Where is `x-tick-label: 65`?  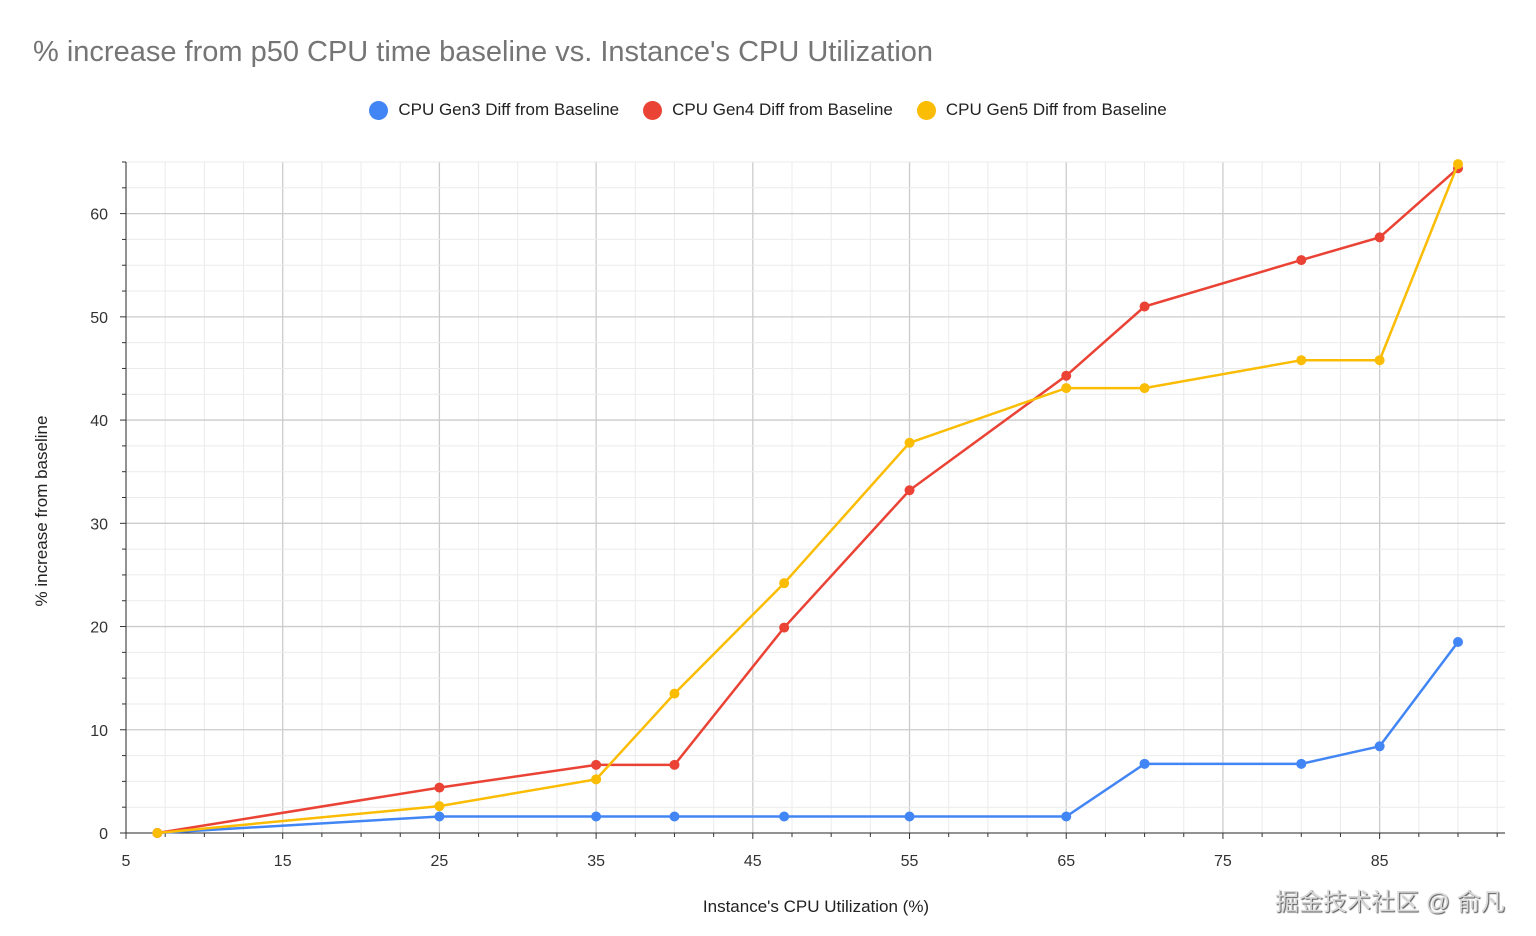
x-tick-label: 65 is located at coordinates (1066, 861).